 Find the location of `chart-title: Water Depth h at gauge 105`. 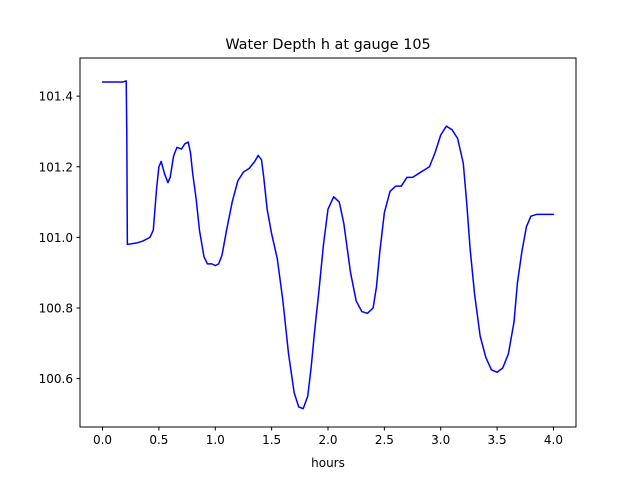

chart-title: Water Depth h at gauge 105 is located at coordinates (327, 45).